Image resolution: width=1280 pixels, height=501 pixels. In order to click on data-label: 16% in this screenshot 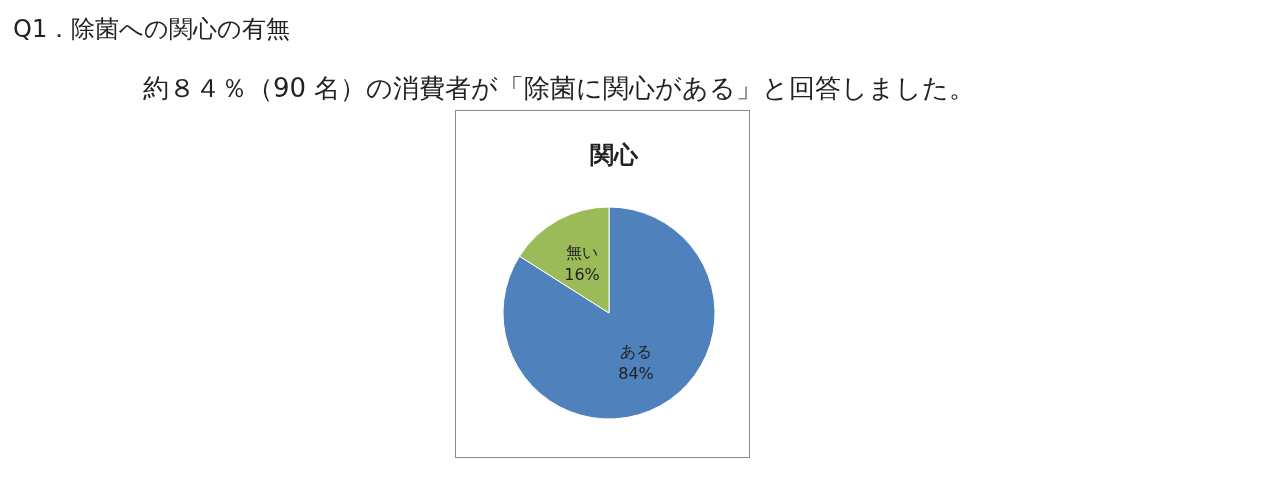, I will do `click(582, 275)`.